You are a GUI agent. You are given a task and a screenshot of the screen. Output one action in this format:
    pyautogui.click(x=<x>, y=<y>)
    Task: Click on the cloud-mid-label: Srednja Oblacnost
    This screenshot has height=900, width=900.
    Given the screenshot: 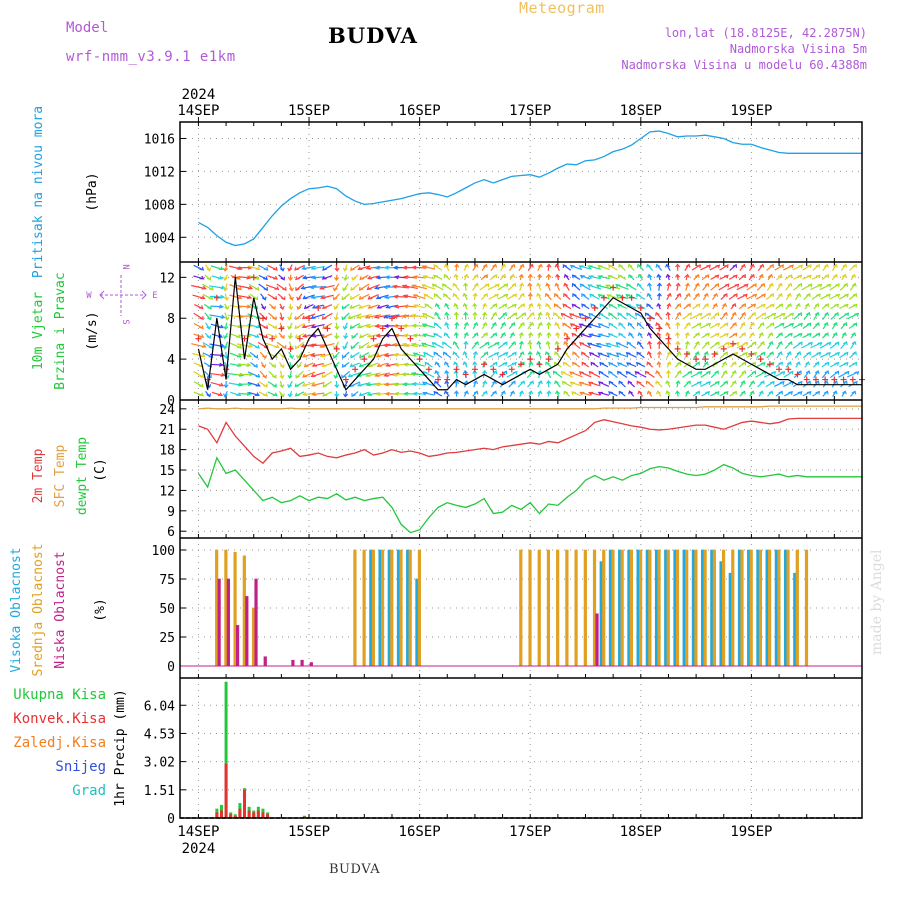 What is the action you would take?
    pyautogui.click(x=38, y=609)
    